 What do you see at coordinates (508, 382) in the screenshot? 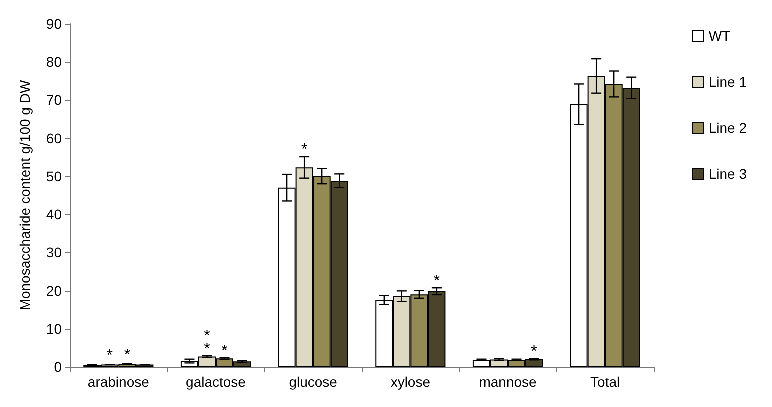
I see `x-tick-label: mannose` at bounding box center [508, 382].